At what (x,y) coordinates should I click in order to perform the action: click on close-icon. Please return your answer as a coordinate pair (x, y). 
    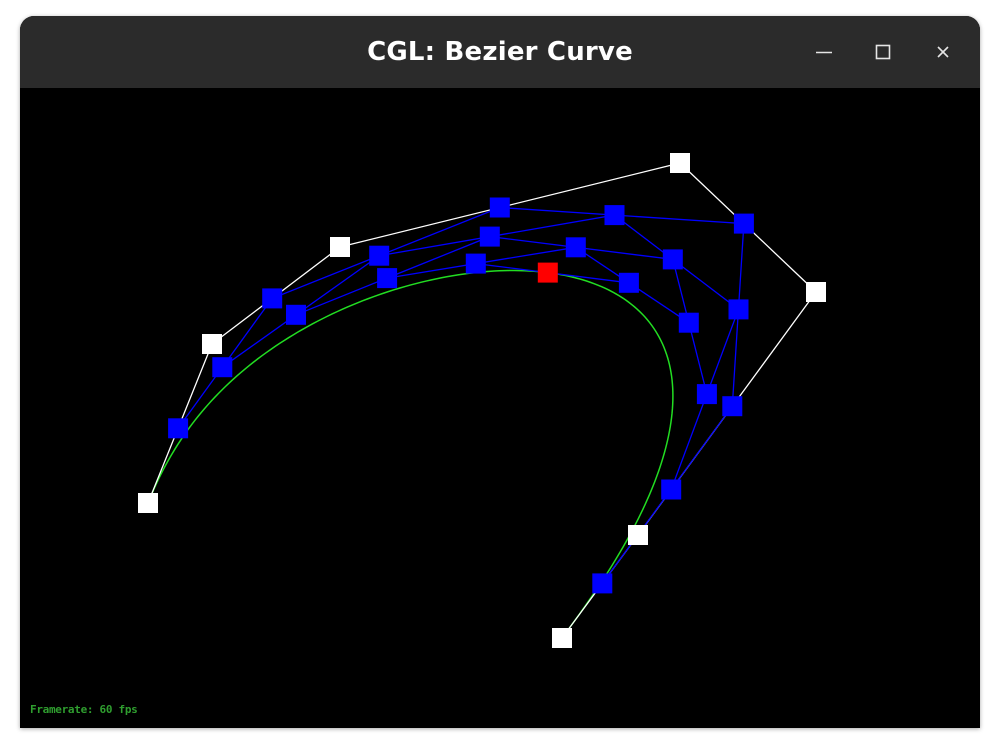
    Looking at the image, I should click on (943, 52).